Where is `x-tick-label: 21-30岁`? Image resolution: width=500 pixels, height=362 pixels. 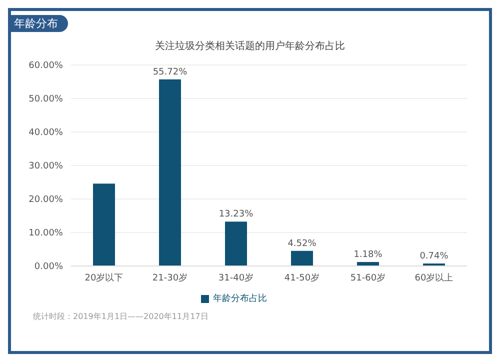
x-tick-label: 21-30岁 is located at coordinates (170, 278).